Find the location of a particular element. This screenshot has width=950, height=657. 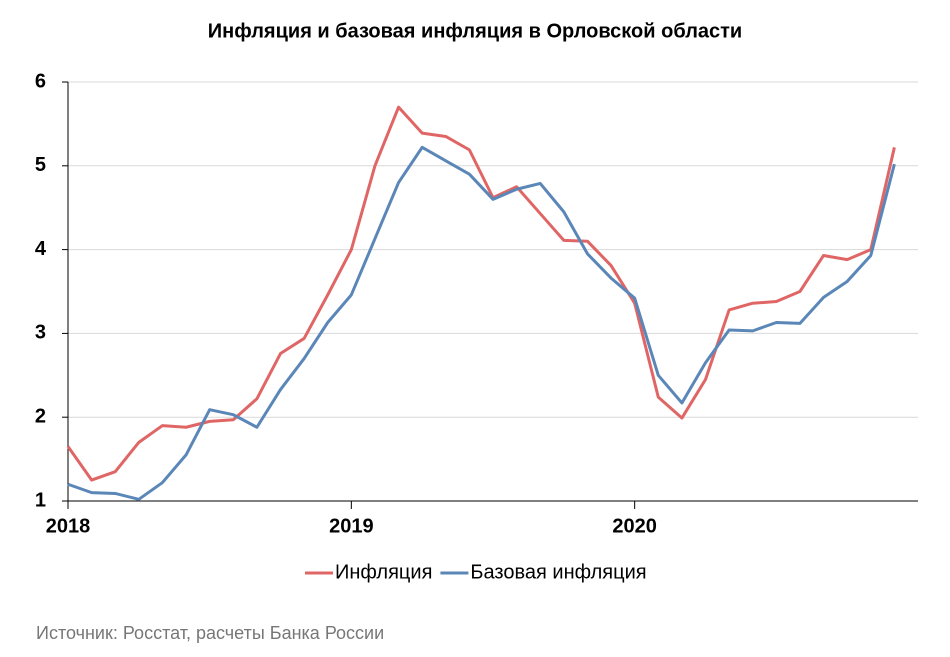

x-tick-label: 2020 is located at coordinates (634, 526).